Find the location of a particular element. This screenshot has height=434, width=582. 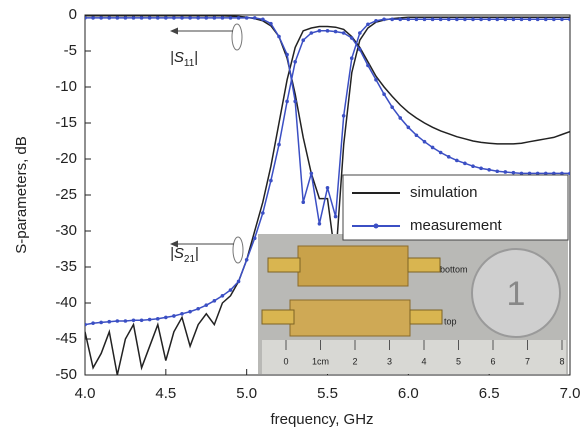

coin is located at coordinates (516, 293).